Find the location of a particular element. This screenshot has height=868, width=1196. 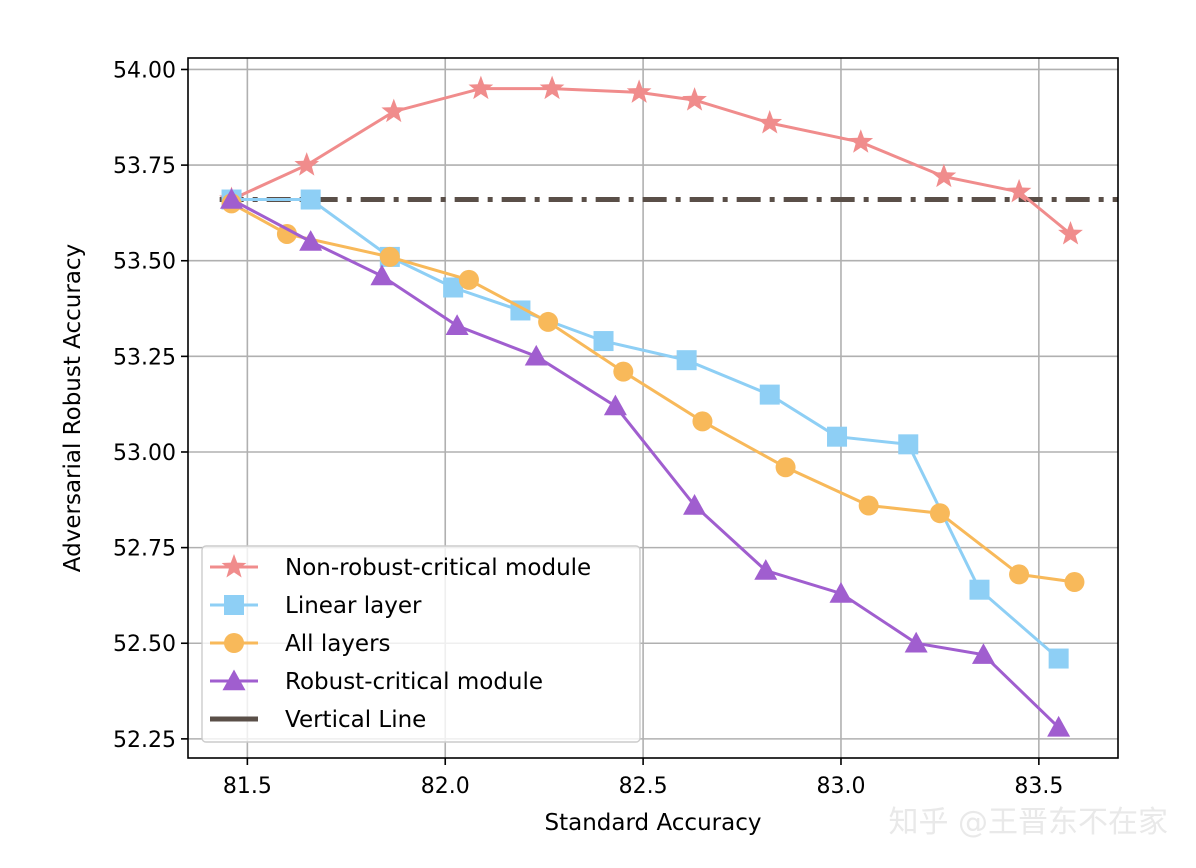

legend-label: Linear layer is located at coordinates (353, 606).